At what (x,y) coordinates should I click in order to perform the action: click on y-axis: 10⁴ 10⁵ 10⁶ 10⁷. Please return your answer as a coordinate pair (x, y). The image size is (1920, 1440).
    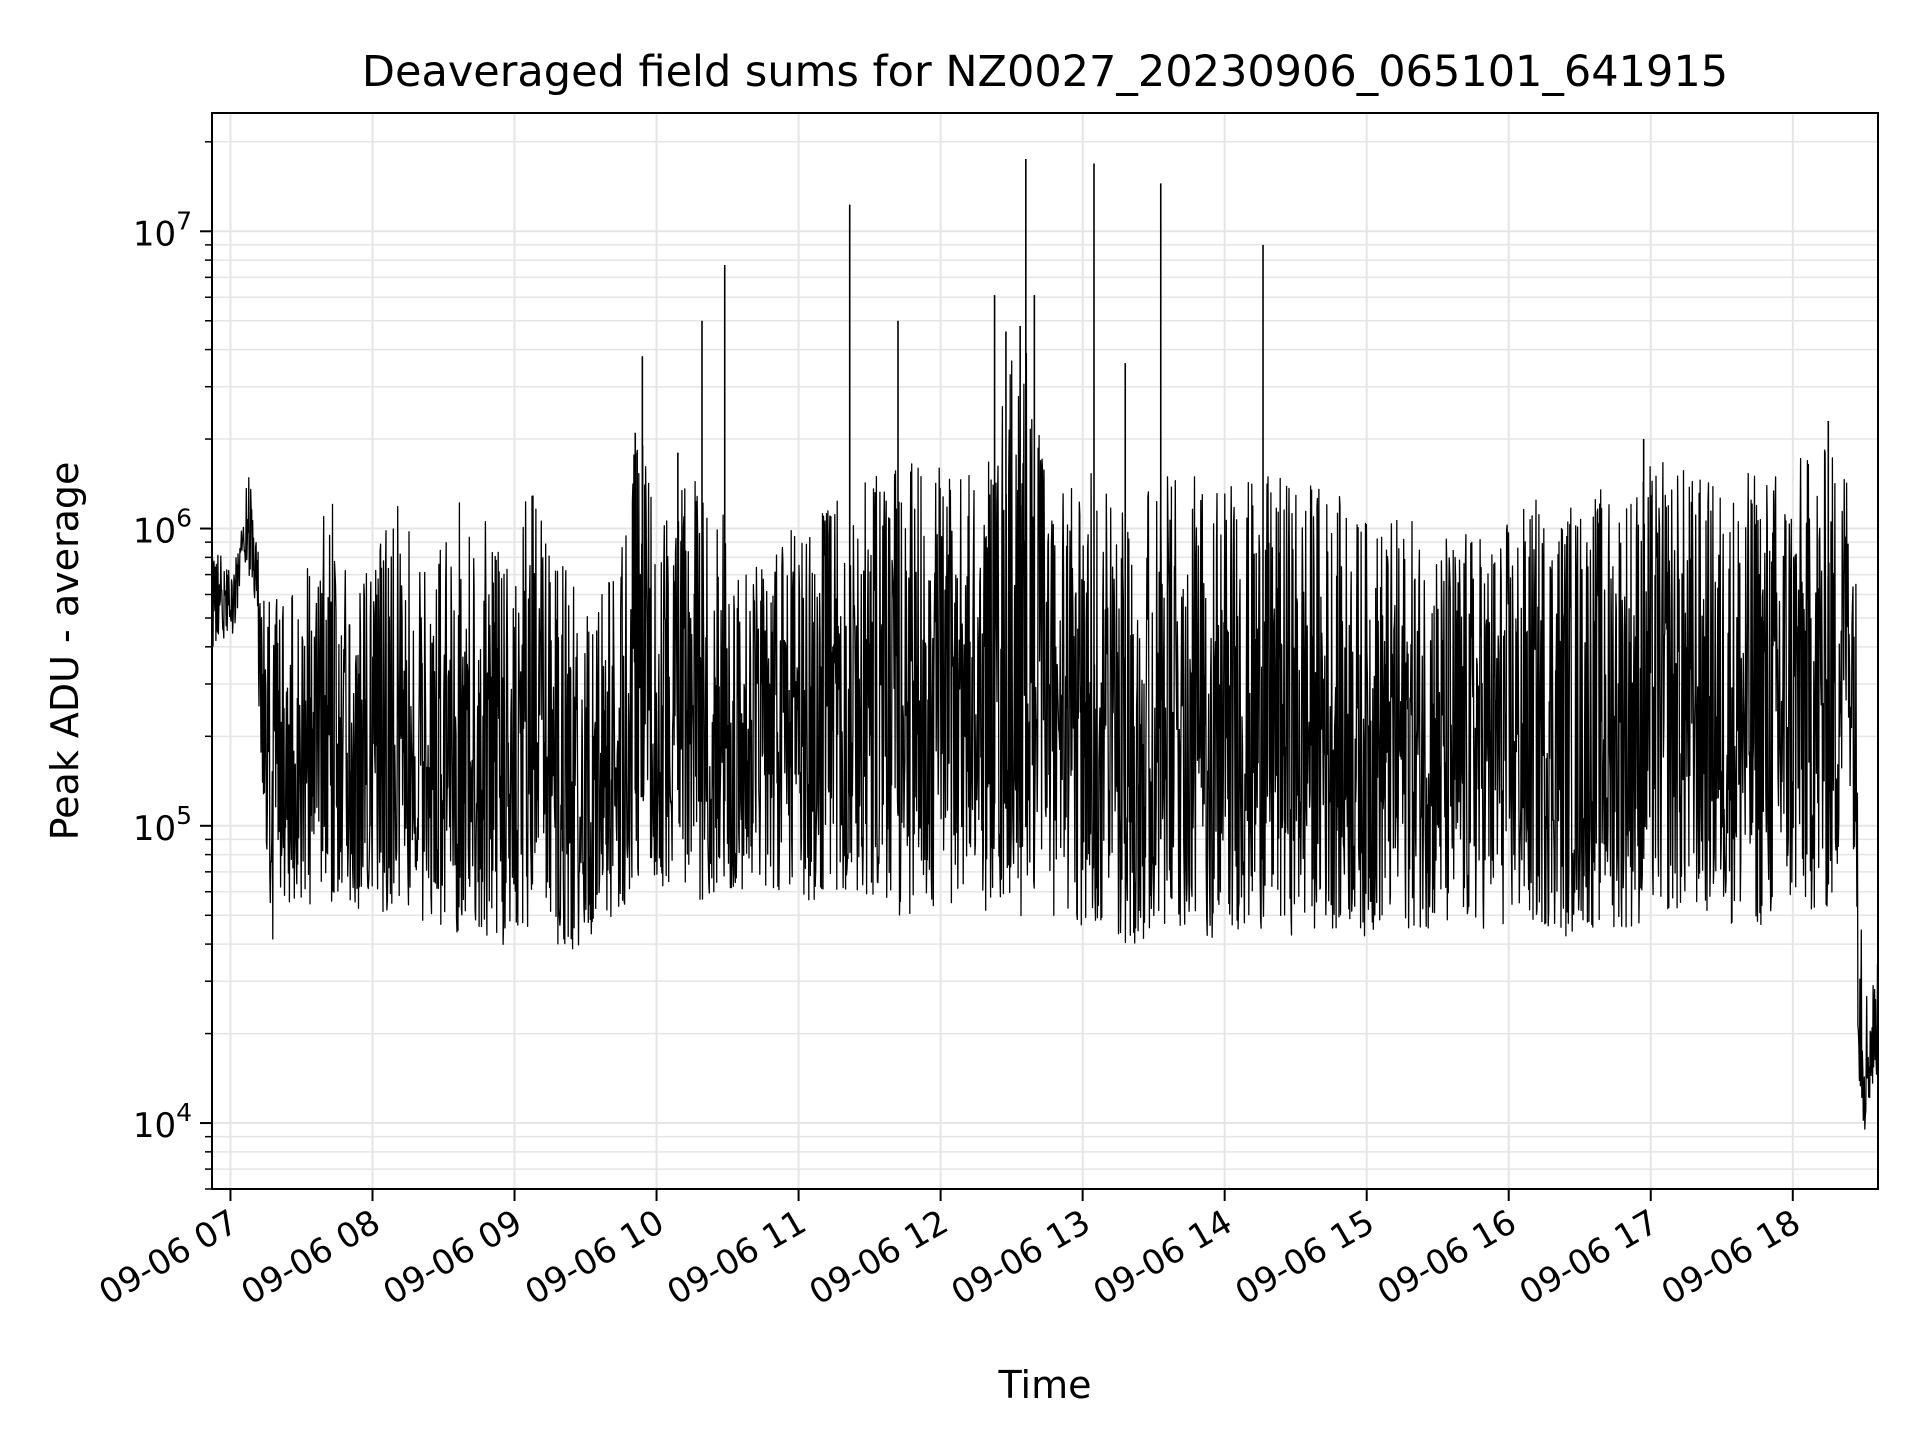
    Looking at the image, I should click on (172, 665).